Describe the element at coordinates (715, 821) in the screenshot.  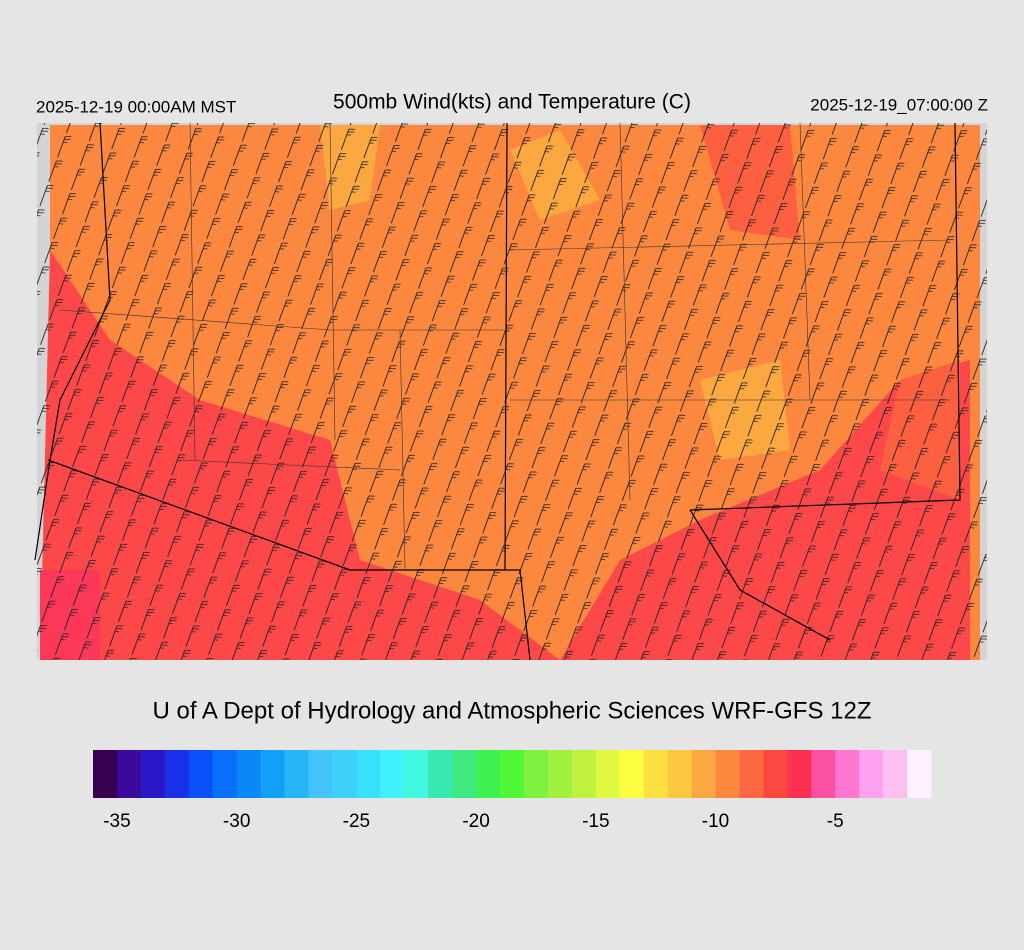
I see `tick-label: -10` at that location.